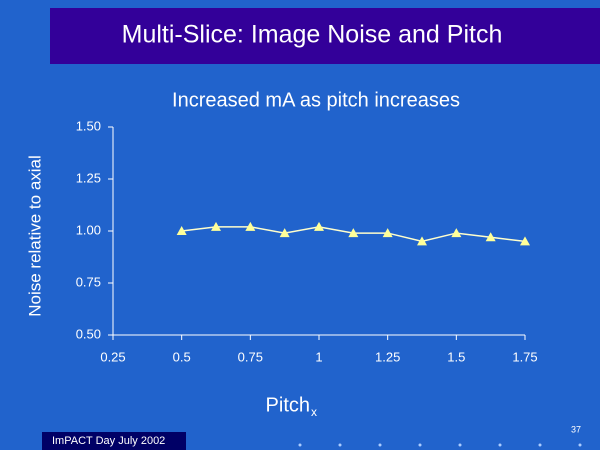 The height and width of the screenshot is (450, 600). What do you see at coordinates (316, 100) in the screenshot?
I see `chart-title: Increased mA as pitch increases` at bounding box center [316, 100].